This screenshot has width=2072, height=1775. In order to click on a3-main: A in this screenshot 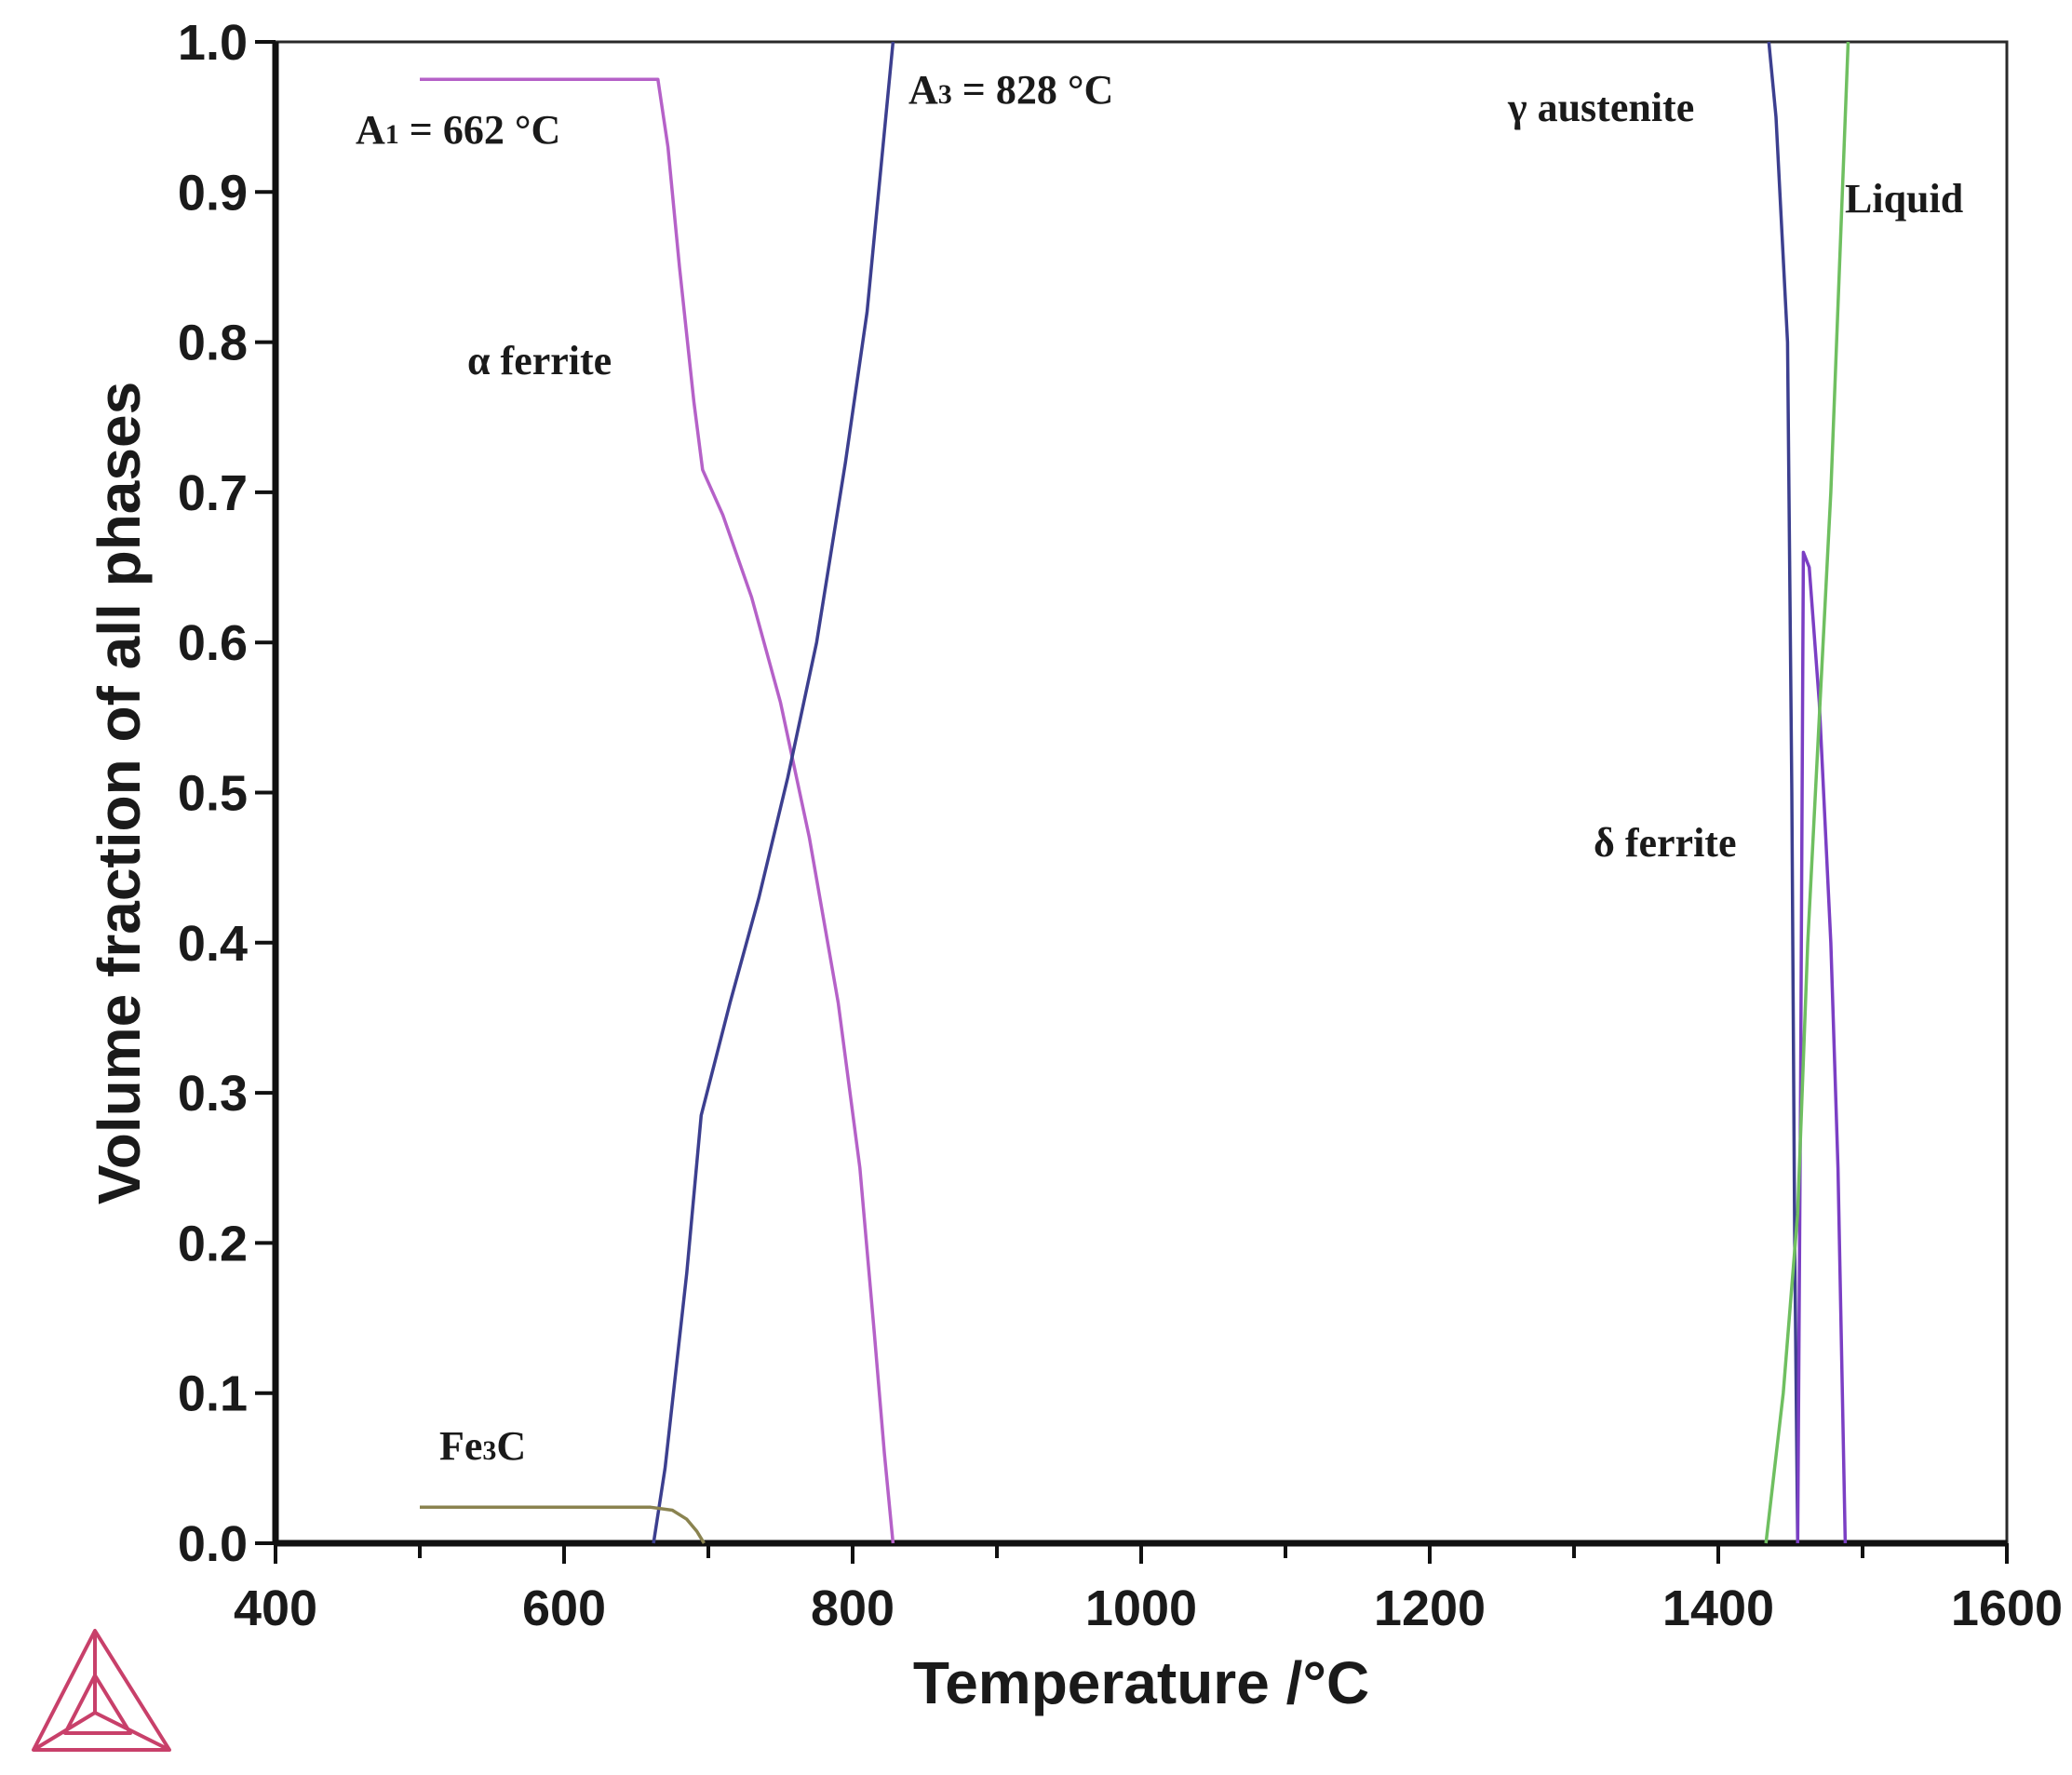, I will do `click(923, 90)`.